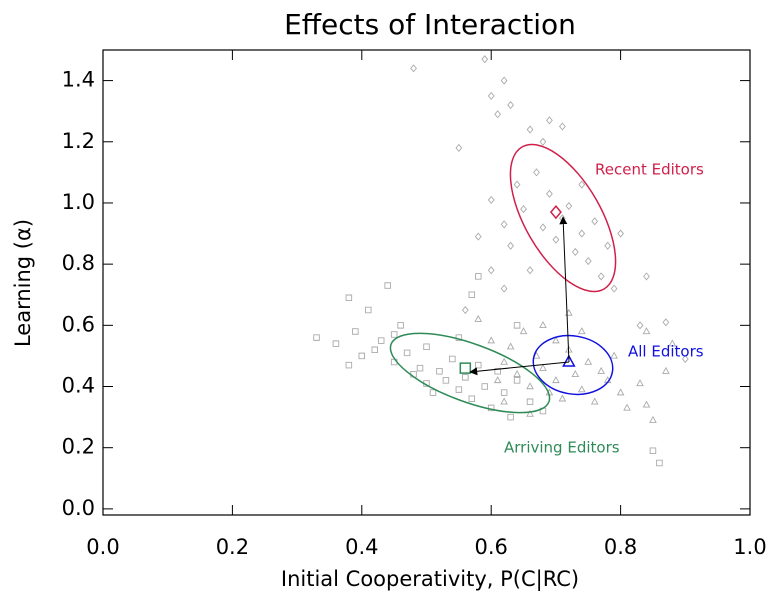 Image resolution: width=779 pixels, height=595 pixels. What do you see at coordinates (78, 386) in the screenshot?
I see `y-tick-label: 0.4` at bounding box center [78, 386].